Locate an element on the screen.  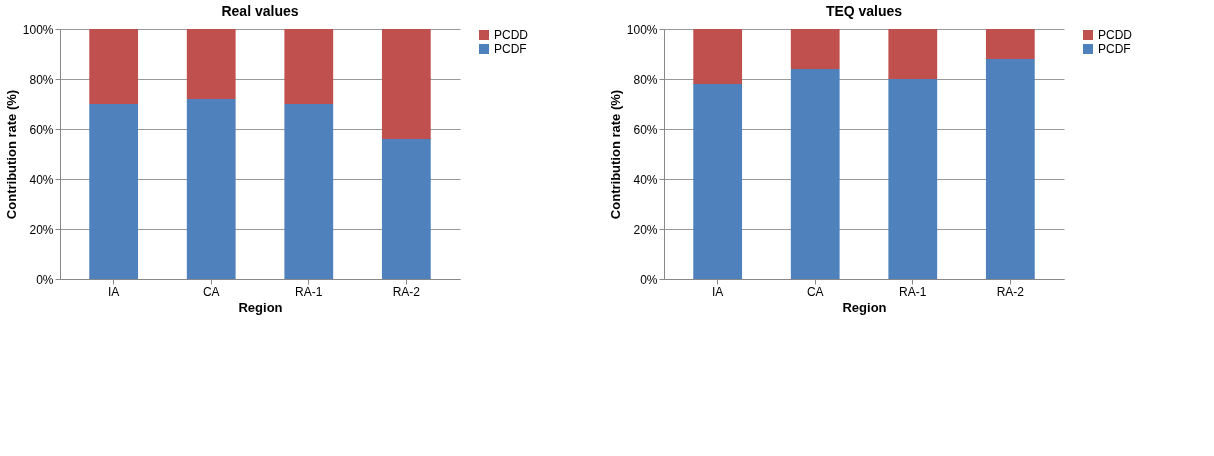
chart-title: Real values is located at coordinates (260, 11).